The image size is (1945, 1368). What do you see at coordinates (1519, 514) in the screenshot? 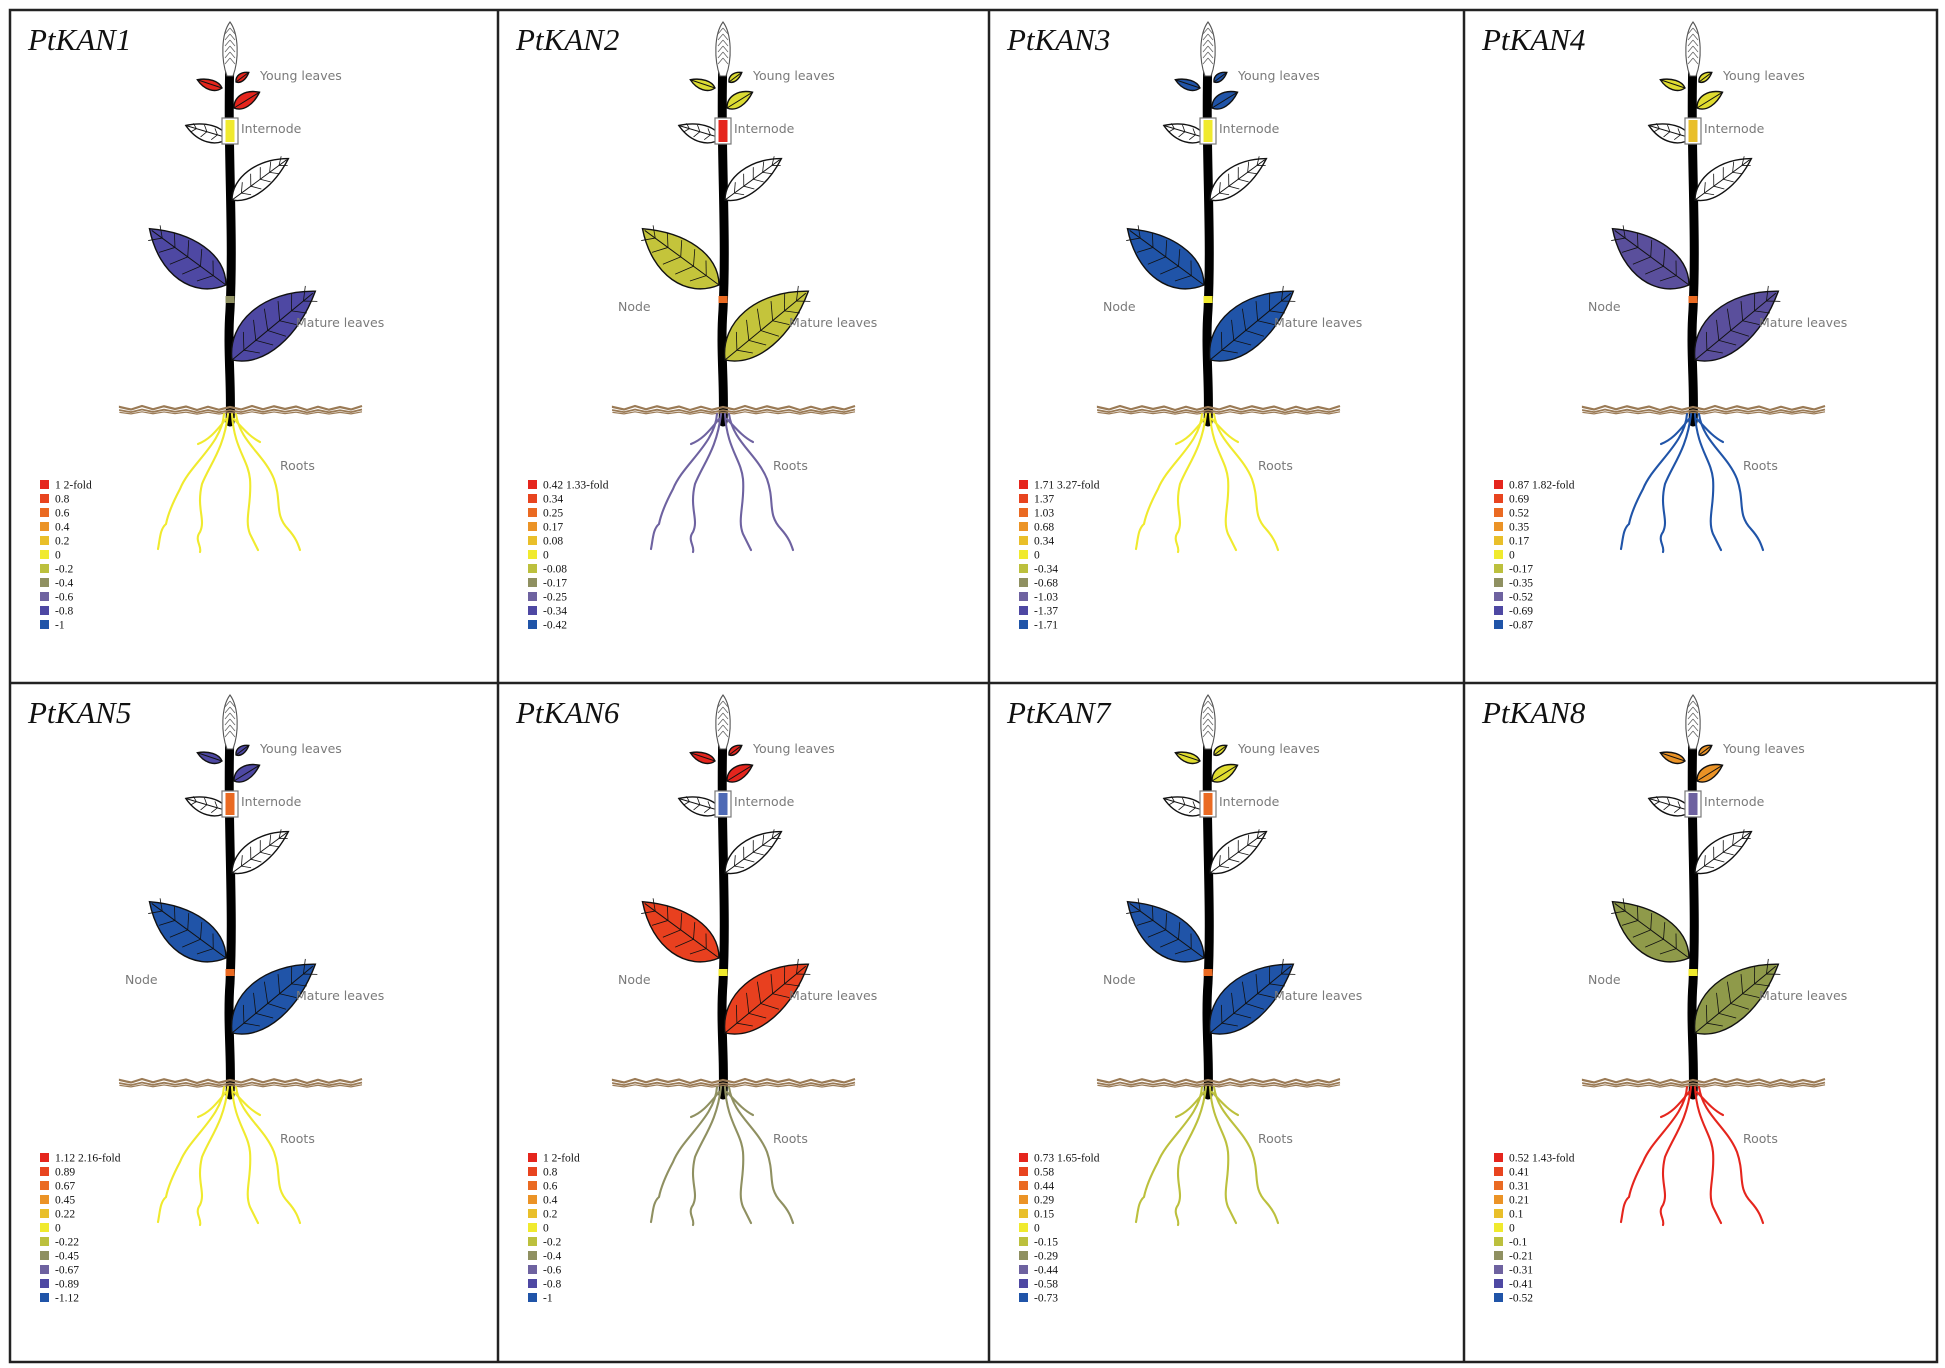
I see `legend-label: 0.52` at bounding box center [1519, 514].